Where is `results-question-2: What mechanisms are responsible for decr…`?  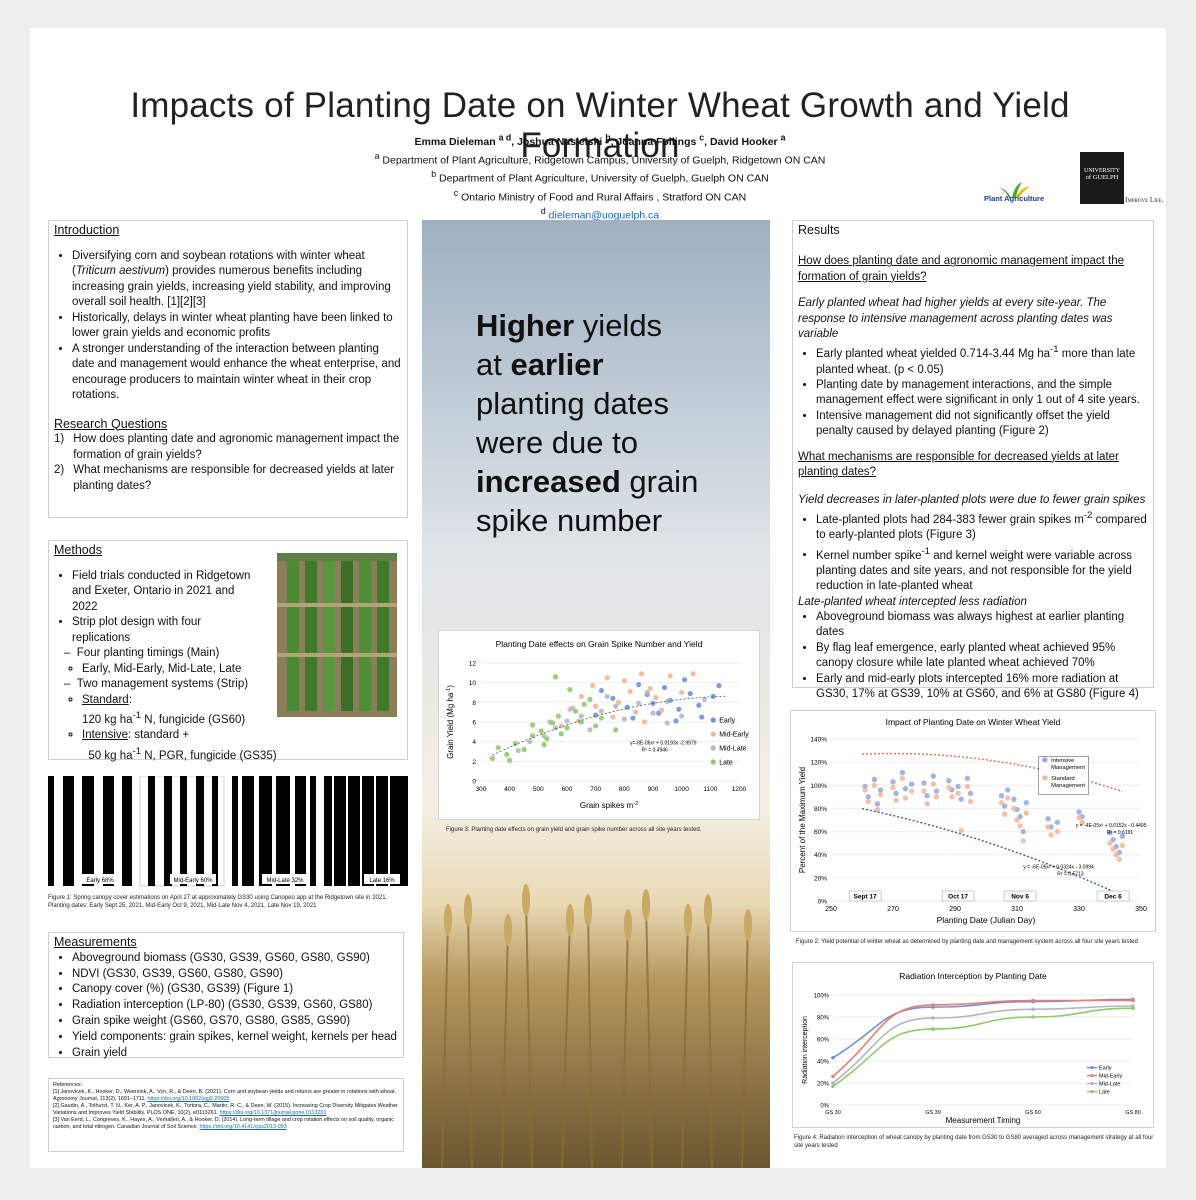
results-question-2: What mechanisms are responsible for decr… is located at coordinates (958, 464).